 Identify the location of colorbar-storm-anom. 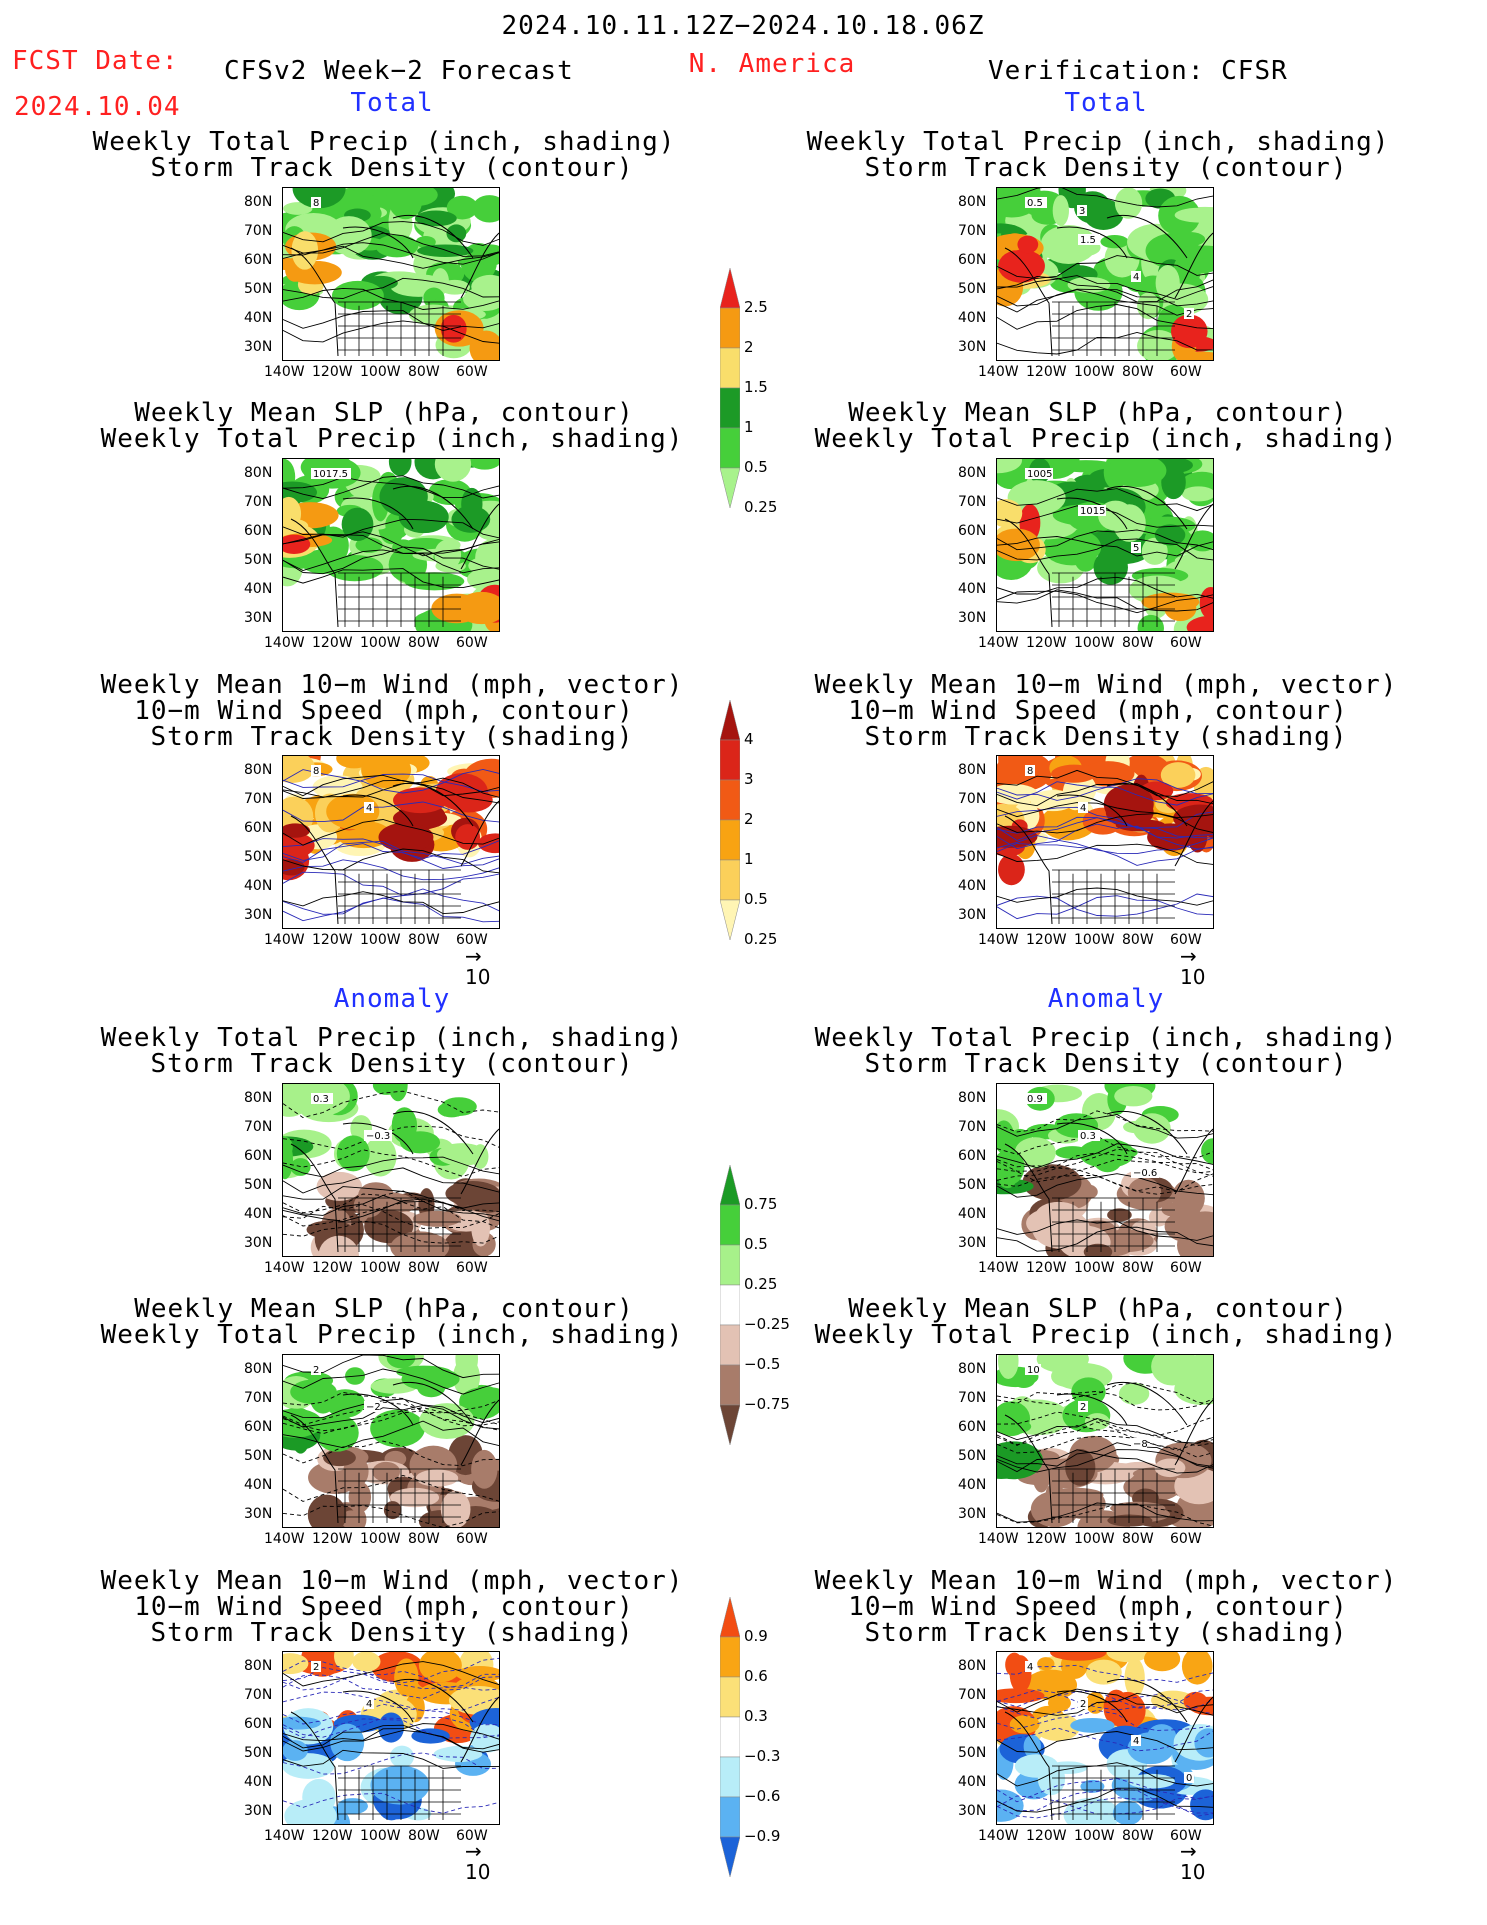
(730, 1748).